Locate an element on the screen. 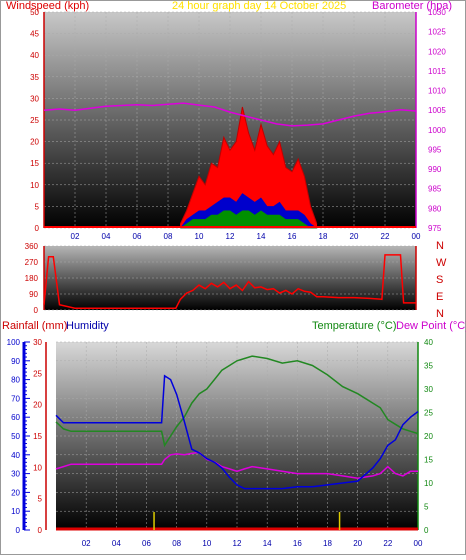 The height and width of the screenshot is (560, 466). direction-tick-label: 0 is located at coordinates (36, 310).